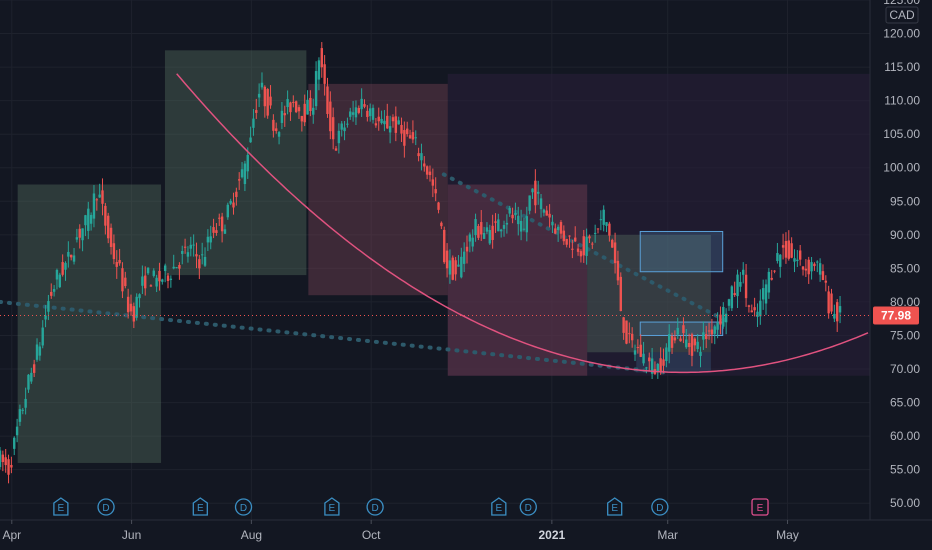  I want to click on last-price-label: 77.98, so click(896, 315).